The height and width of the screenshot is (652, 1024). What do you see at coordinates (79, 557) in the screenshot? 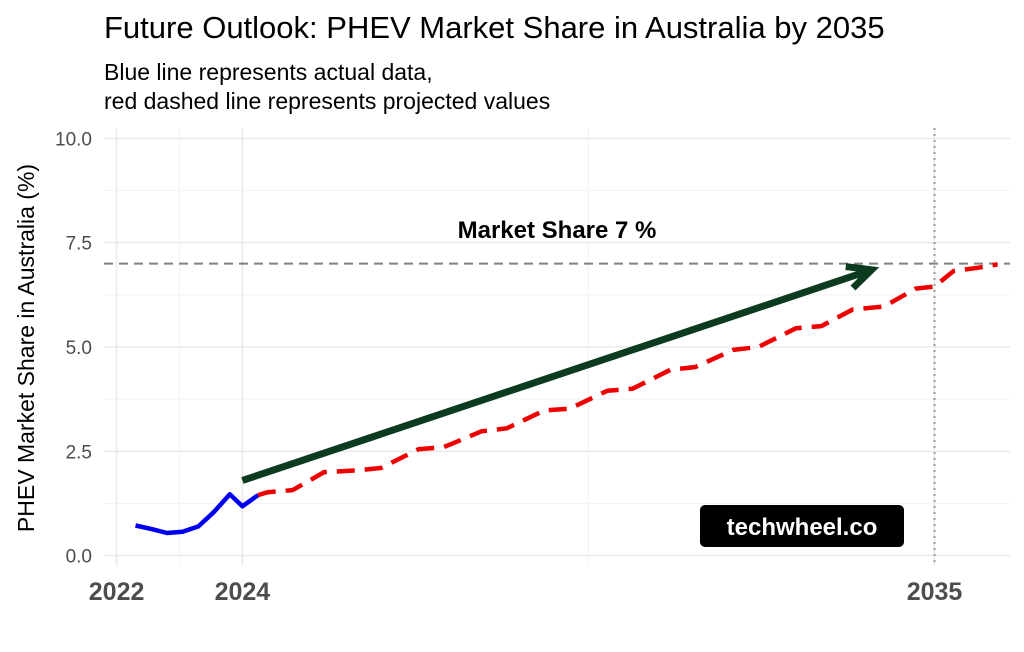
I see `y-tick-label: 0.0` at bounding box center [79, 557].